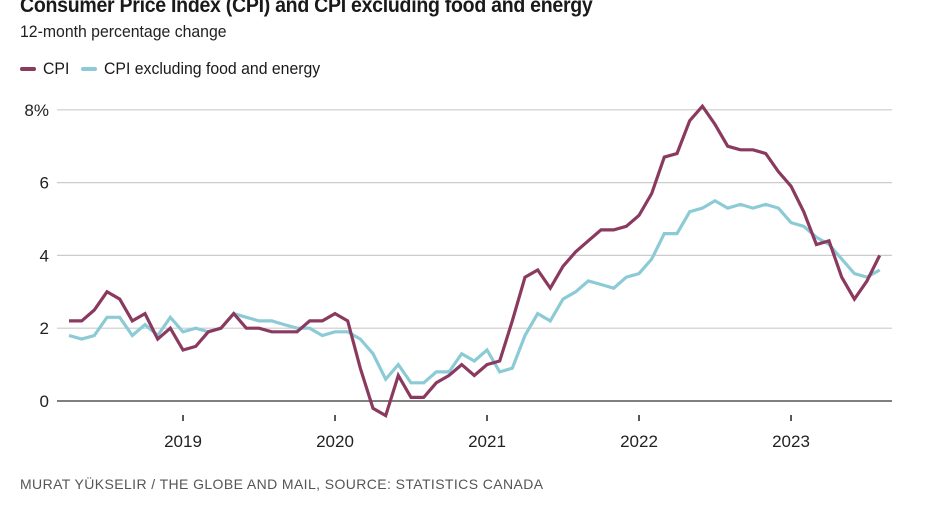 The image size is (928, 508). What do you see at coordinates (487, 441) in the screenshot?
I see `x-tick-label: 2021` at bounding box center [487, 441].